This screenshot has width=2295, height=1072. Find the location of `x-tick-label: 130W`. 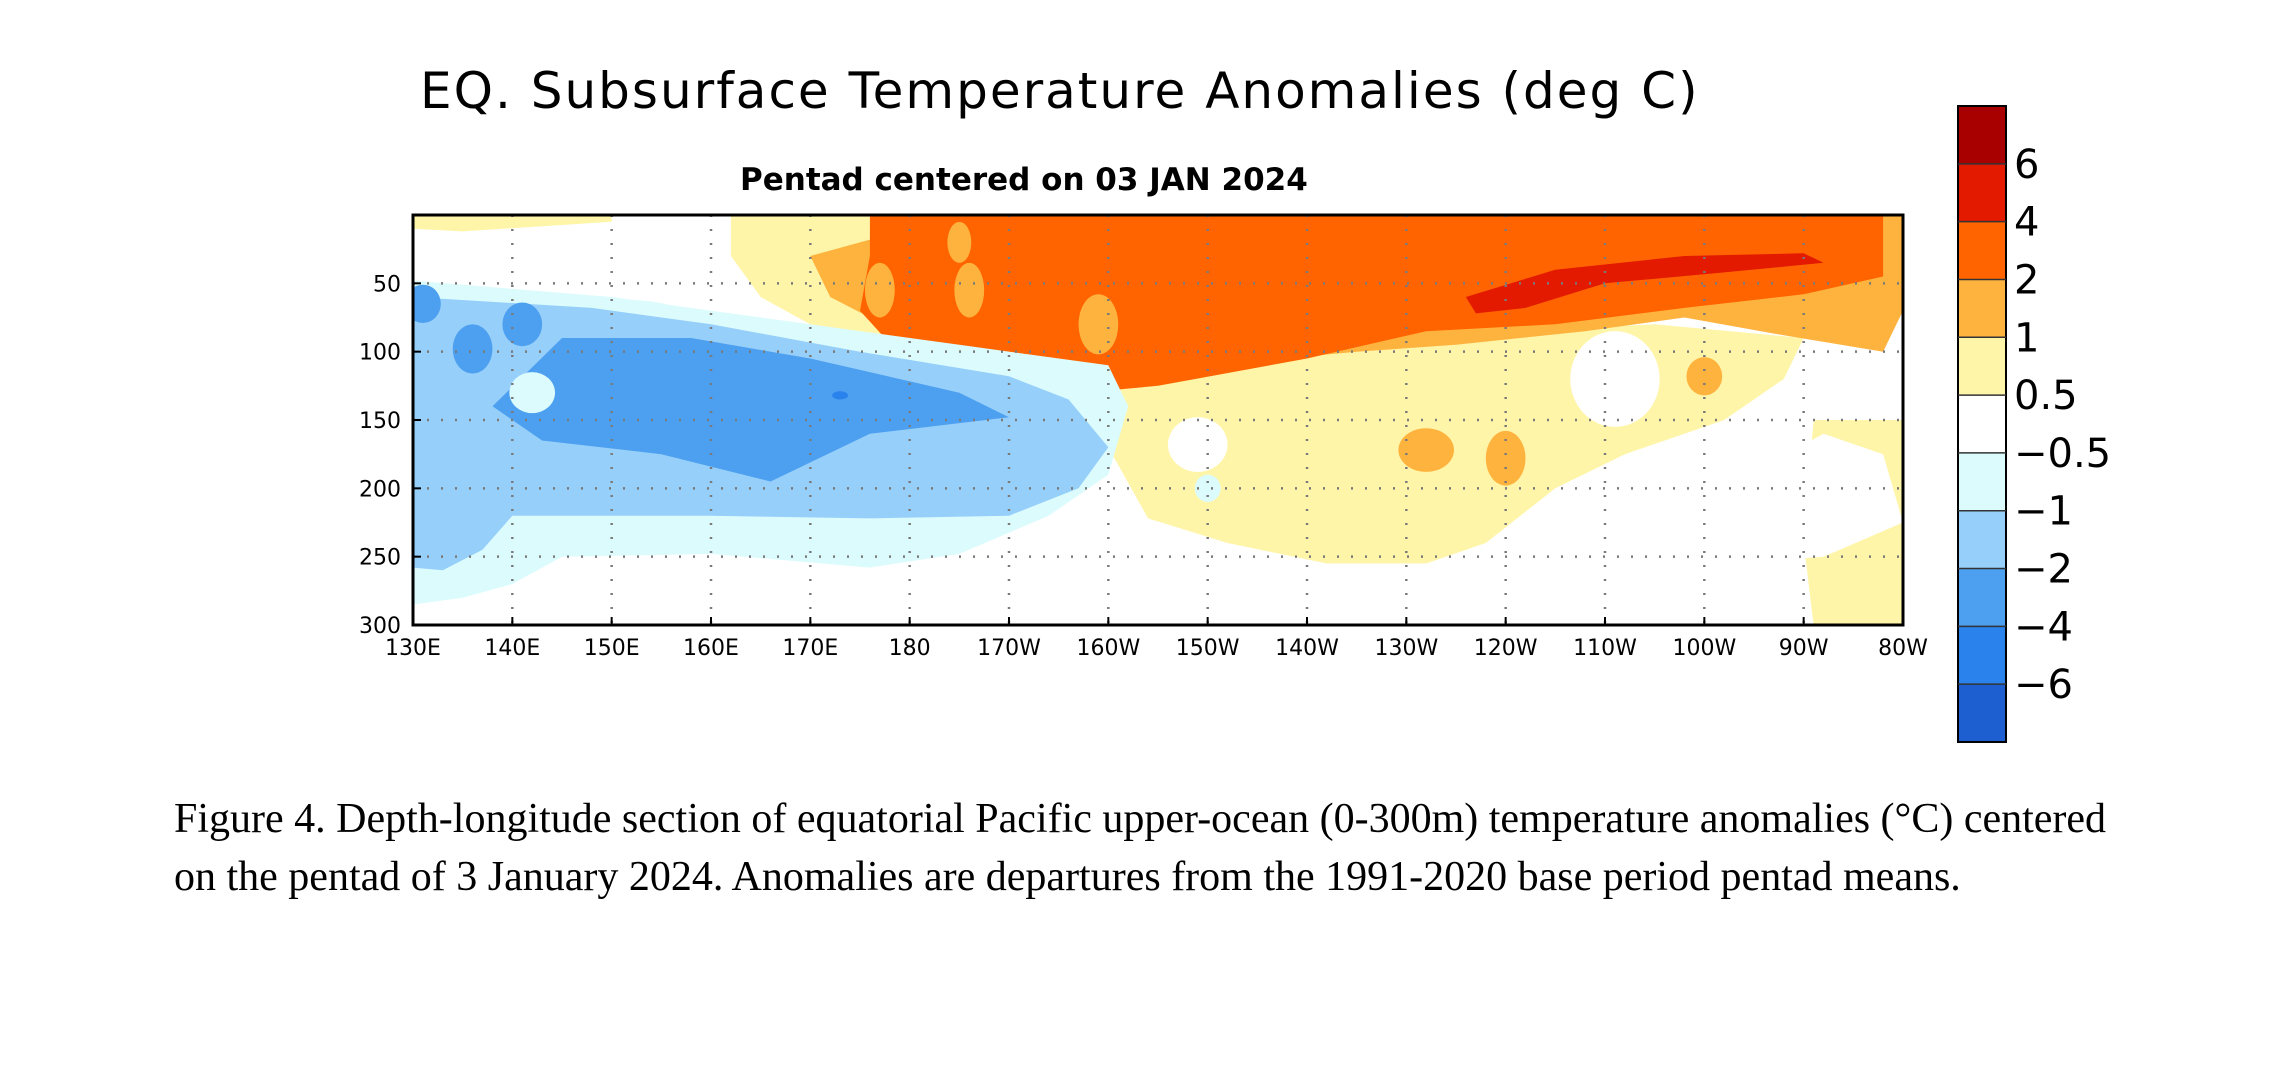

x-tick-label: 130W is located at coordinates (1406, 648).